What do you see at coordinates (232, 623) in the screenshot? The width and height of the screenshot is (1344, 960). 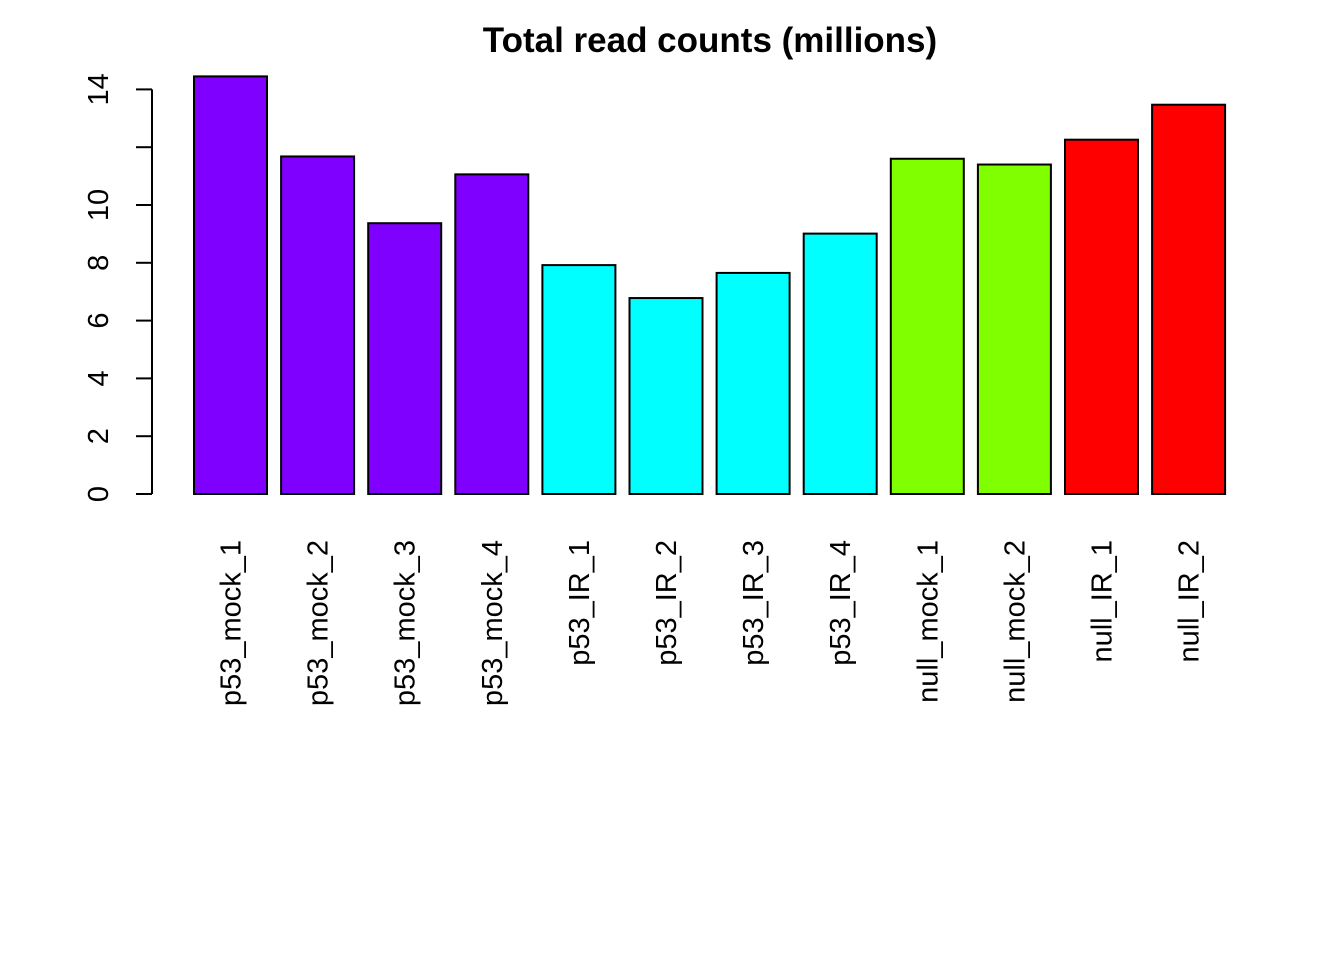 I see `x-tick-label: p53_mock_1` at bounding box center [232, 623].